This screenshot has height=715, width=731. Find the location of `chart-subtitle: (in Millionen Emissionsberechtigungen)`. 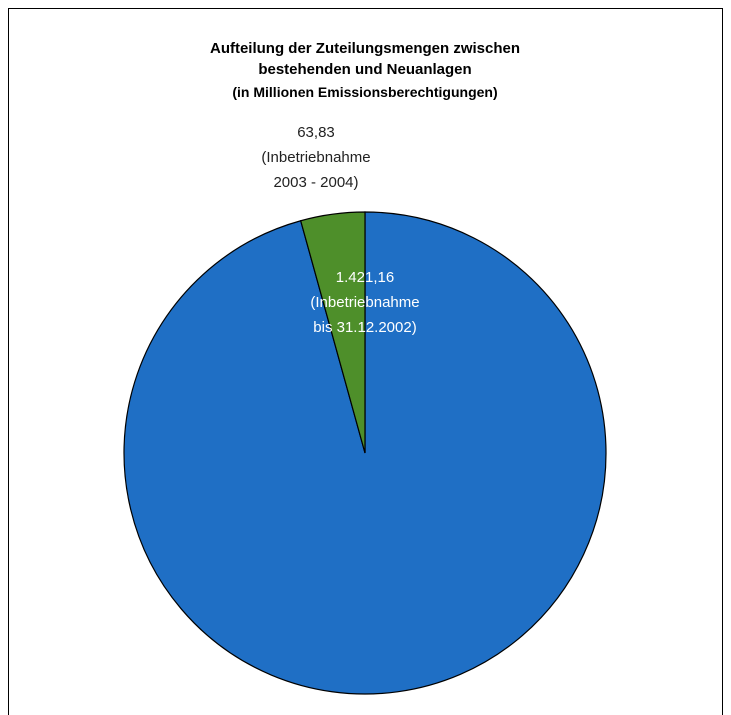

chart-subtitle: (in Millionen Emissionsberechtigungen) is located at coordinates (365, 92).